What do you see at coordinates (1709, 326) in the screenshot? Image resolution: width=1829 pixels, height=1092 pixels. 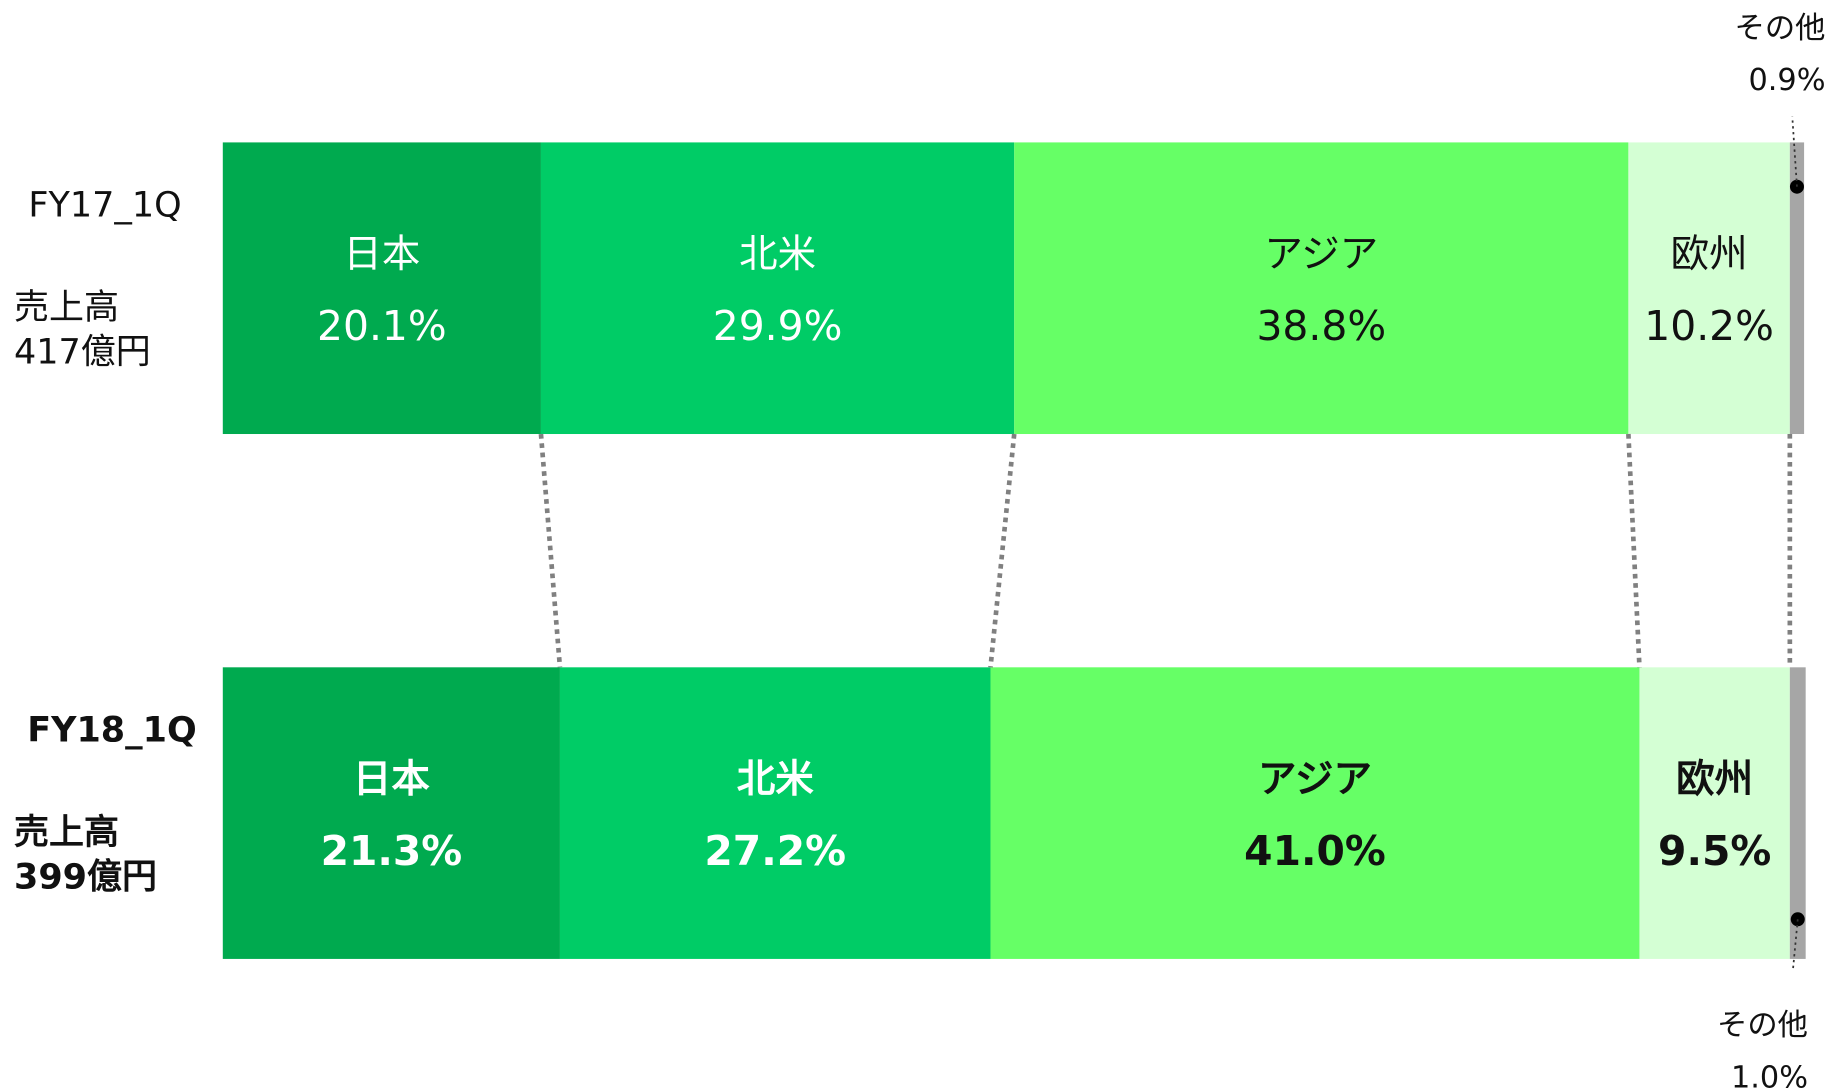 I see `data-label: 10.2%` at bounding box center [1709, 326].